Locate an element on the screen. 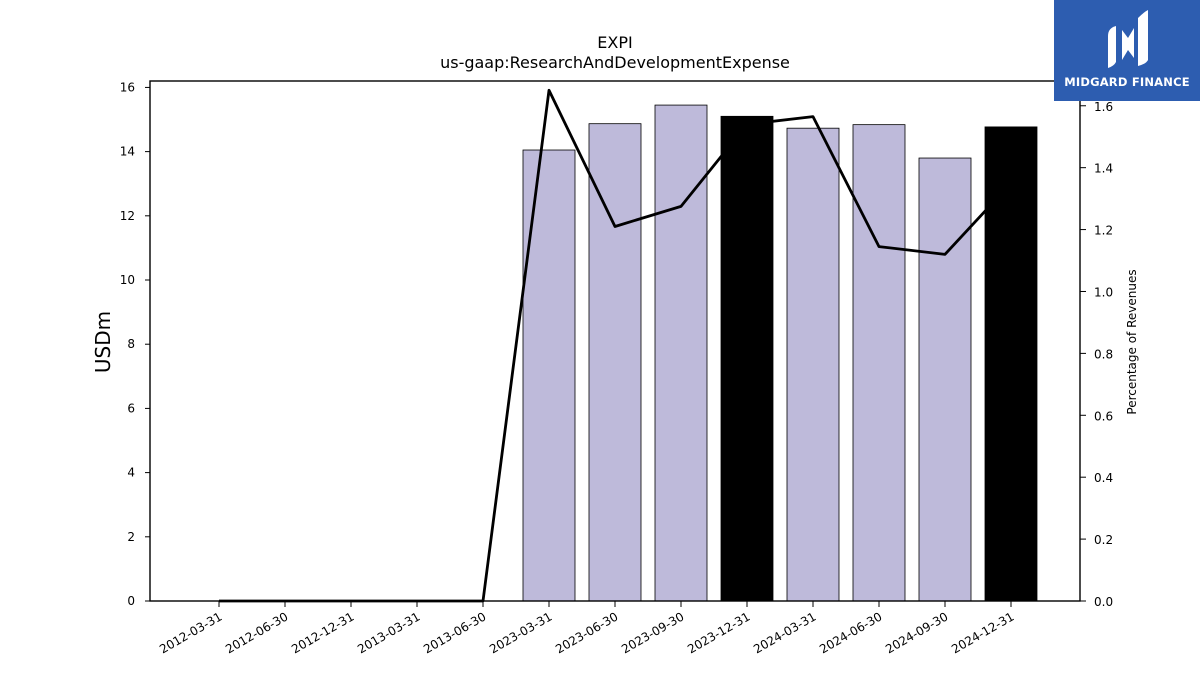  y2-tick-label: 0.4 is located at coordinates (1103, 478).